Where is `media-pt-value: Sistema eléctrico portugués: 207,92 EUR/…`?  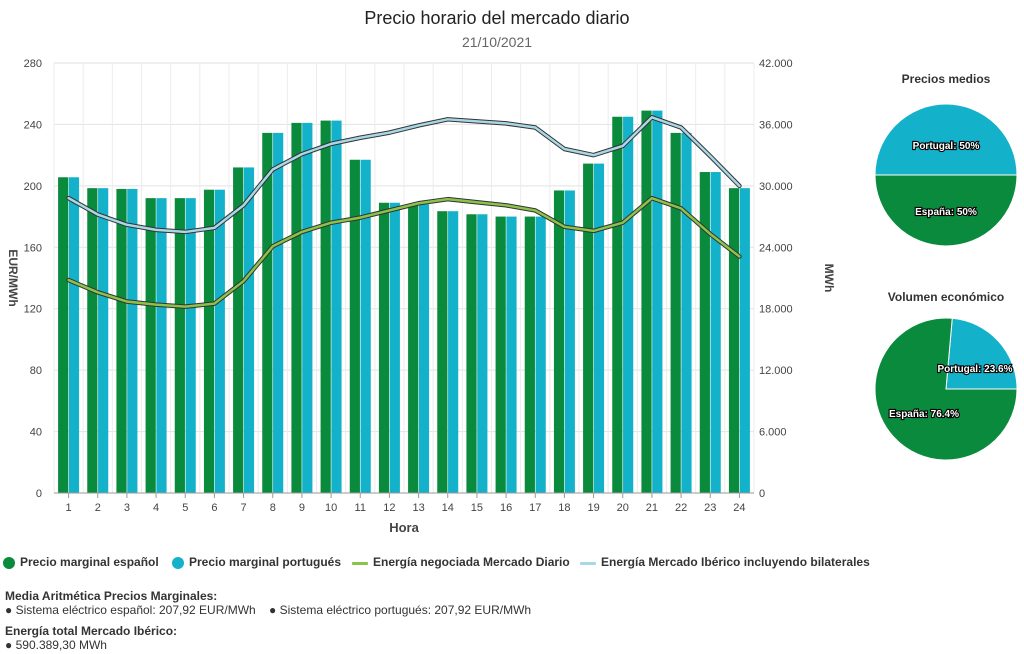 media-pt-value: Sistema eléctrico portugués: 207,92 EUR/… is located at coordinates (405, 610).